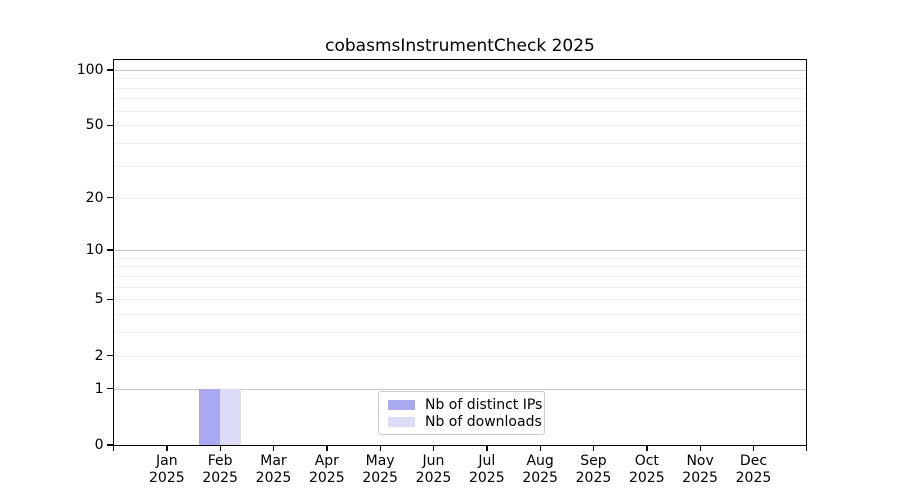 This screenshot has height=500, width=900. Describe the element at coordinates (99, 445) in the screenshot. I see `y-tick-label: 0` at that location.